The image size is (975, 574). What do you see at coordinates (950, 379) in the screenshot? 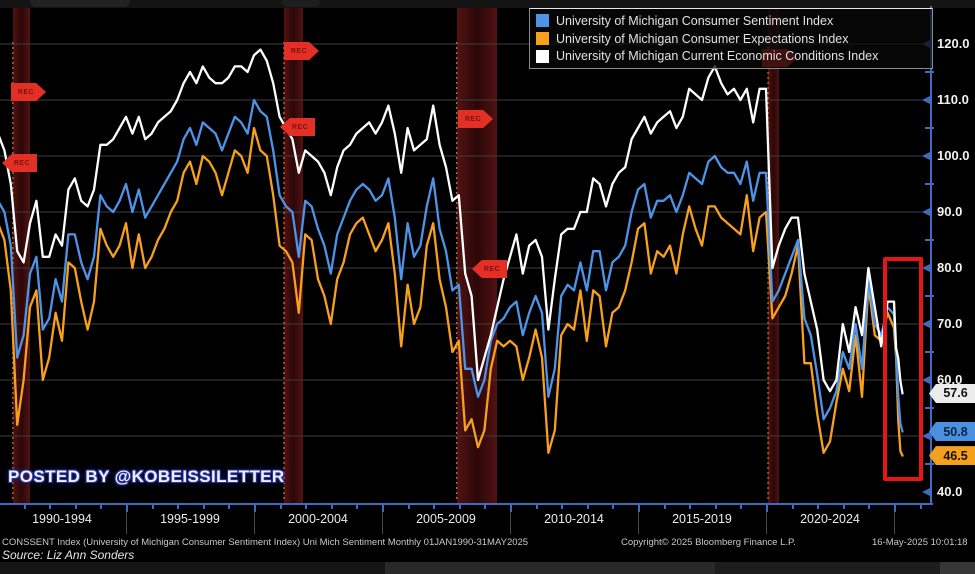
I see `y-axis-label: 60.0` at bounding box center [950, 379].